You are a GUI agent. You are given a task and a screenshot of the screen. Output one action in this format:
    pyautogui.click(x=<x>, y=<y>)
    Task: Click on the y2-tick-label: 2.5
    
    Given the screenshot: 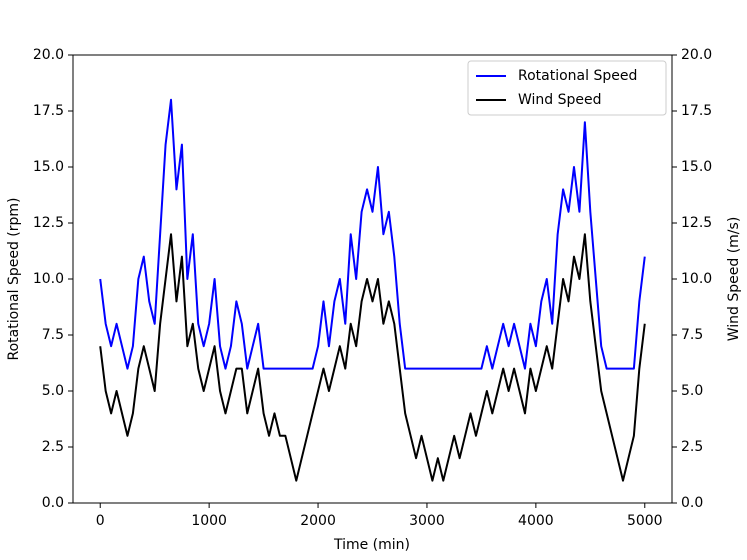 What is the action you would take?
    pyautogui.click(x=692, y=447)
    